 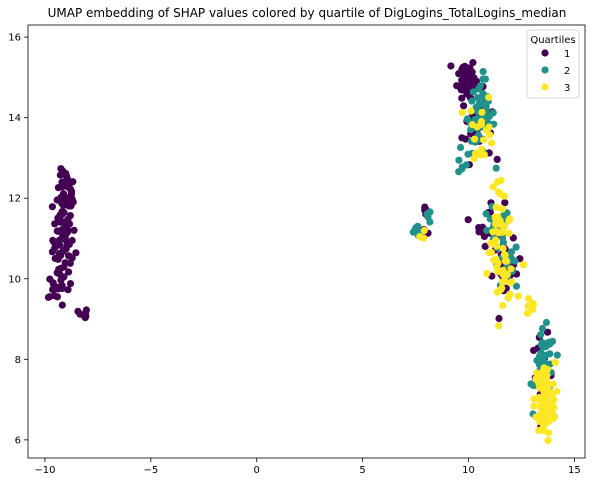 I want to click on x-tick-label: 10, so click(x=468, y=470).